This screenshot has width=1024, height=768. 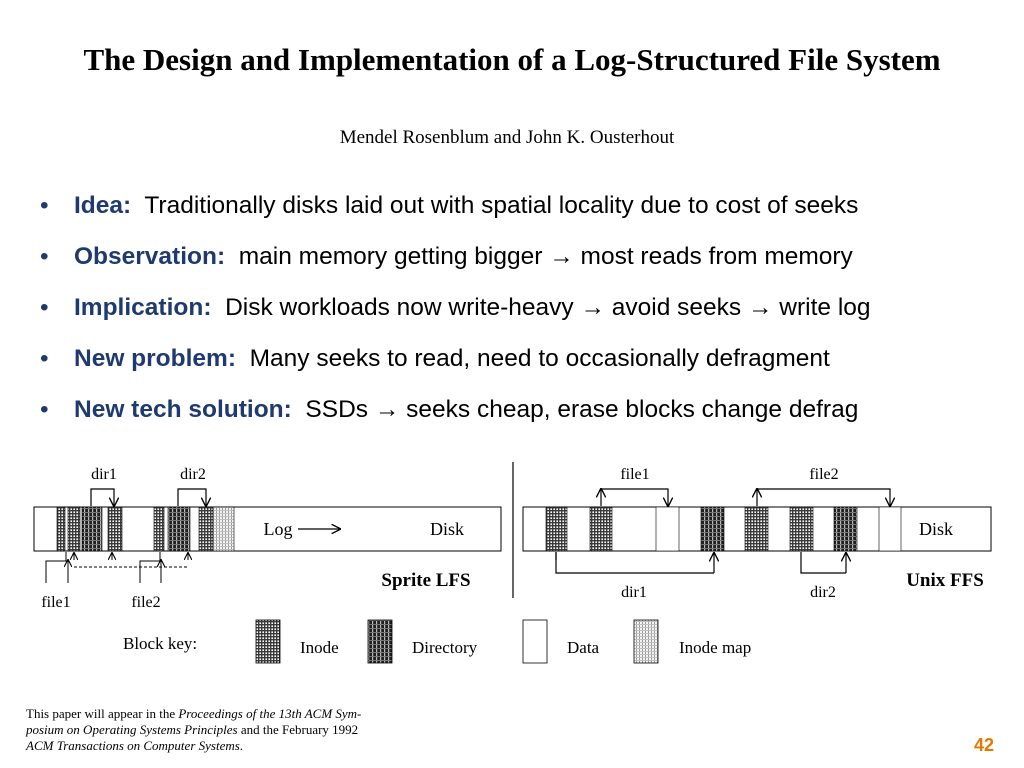 What do you see at coordinates (445, 647) in the screenshot?
I see `key-directory-label: Directory` at bounding box center [445, 647].